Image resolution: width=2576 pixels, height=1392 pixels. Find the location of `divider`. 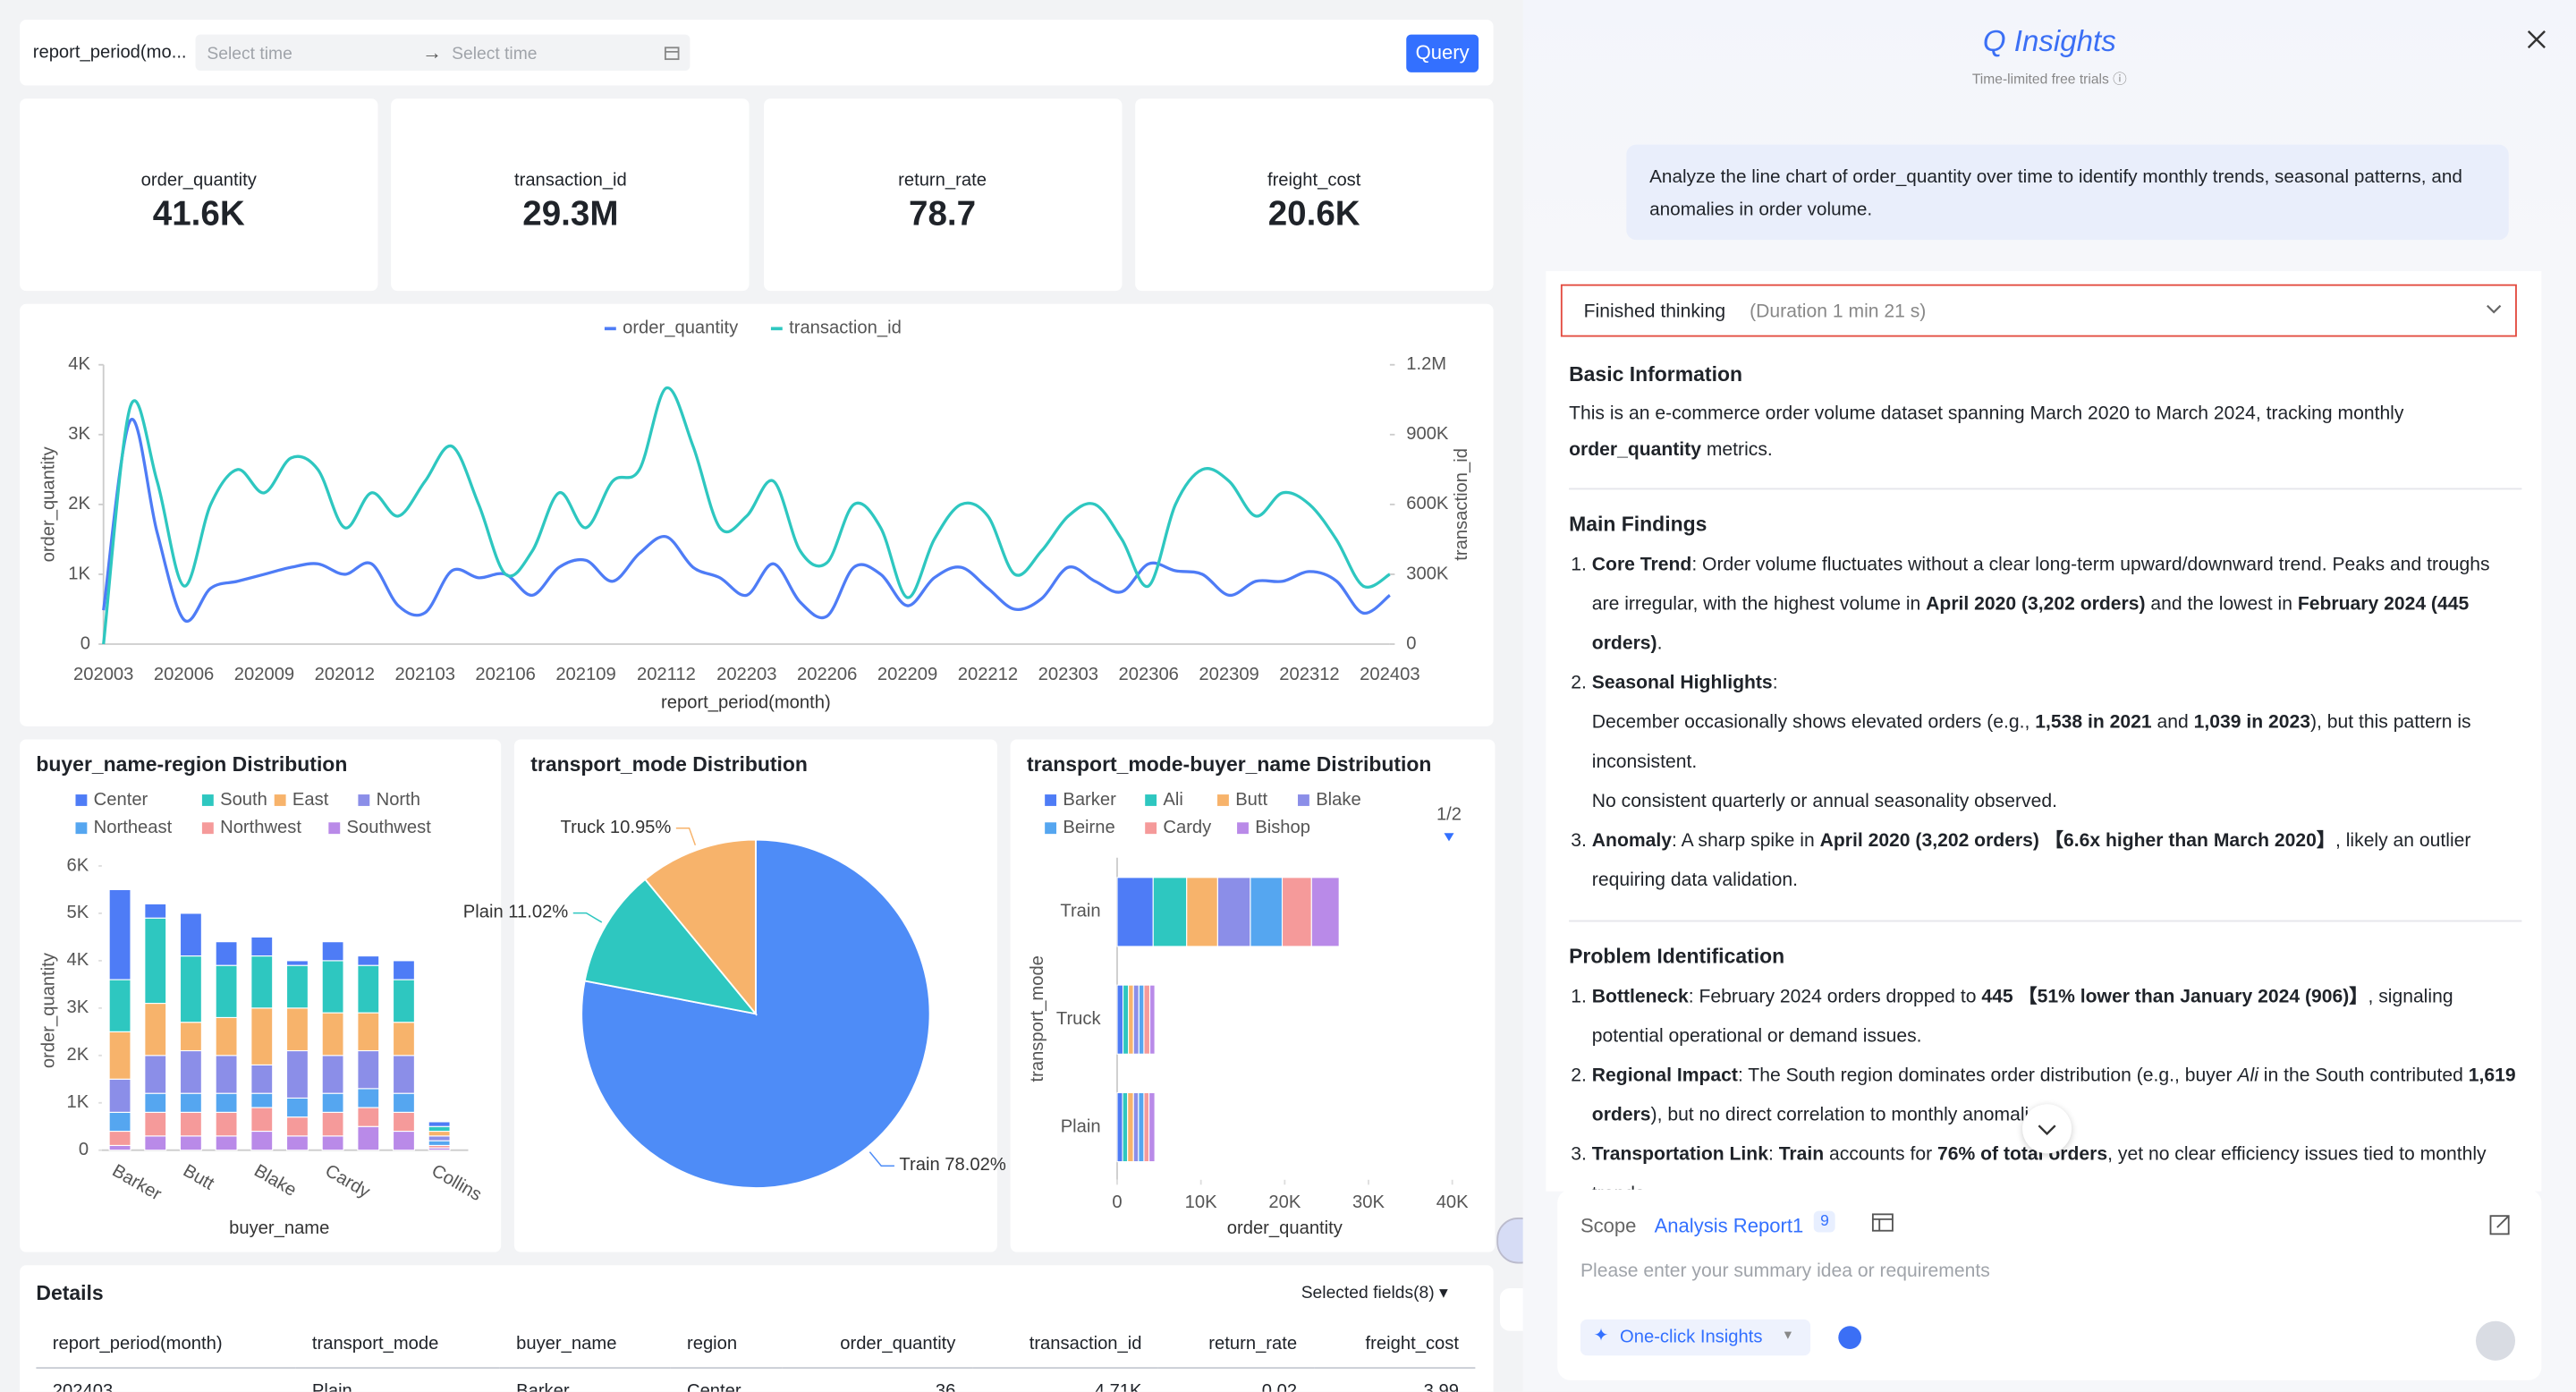

divider is located at coordinates (2045, 921).